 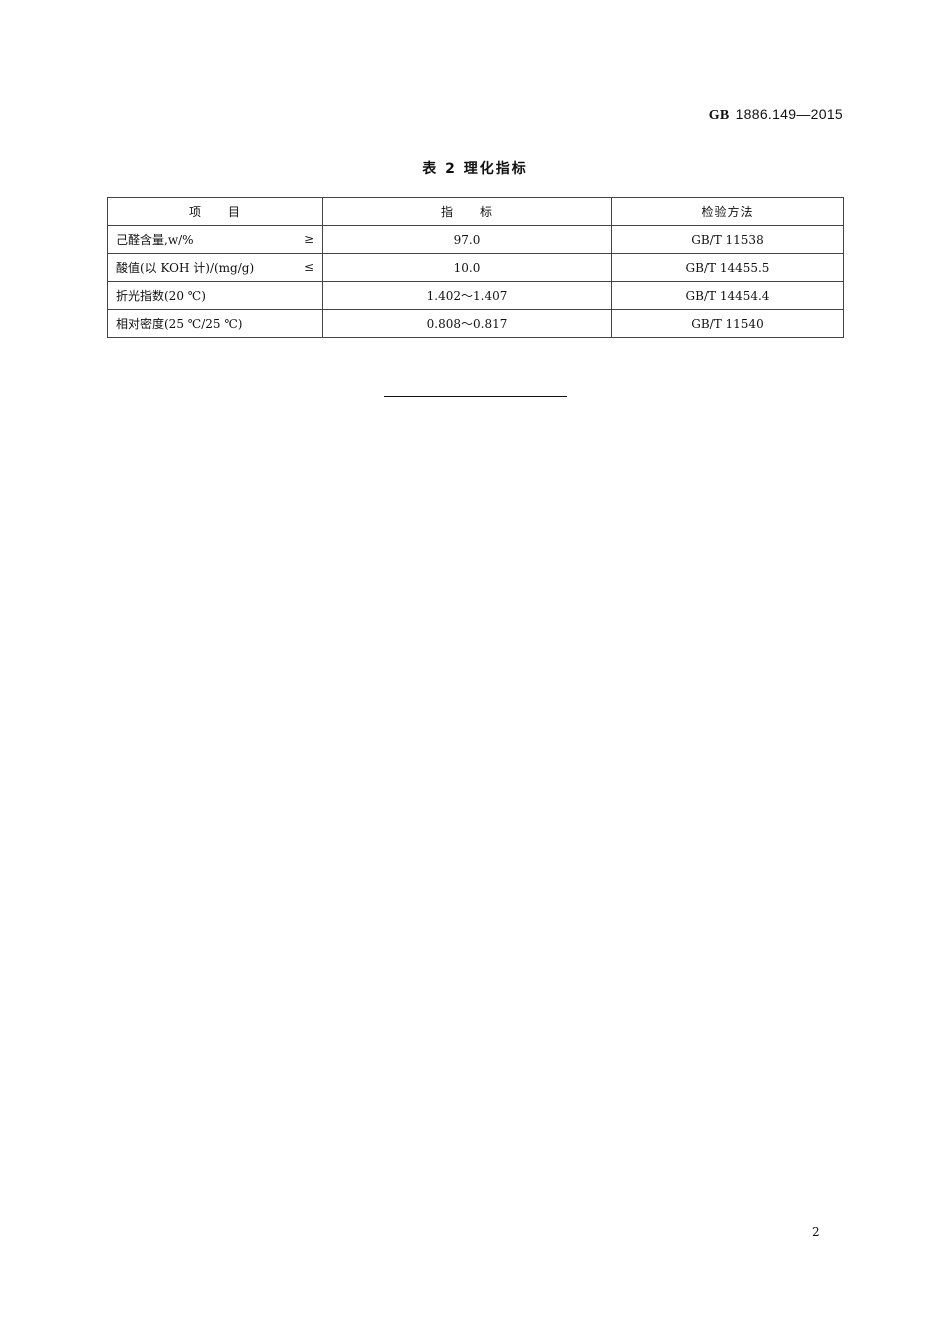 I want to click on standard-code: 1886.149—2015, so click(x=789, y=114).